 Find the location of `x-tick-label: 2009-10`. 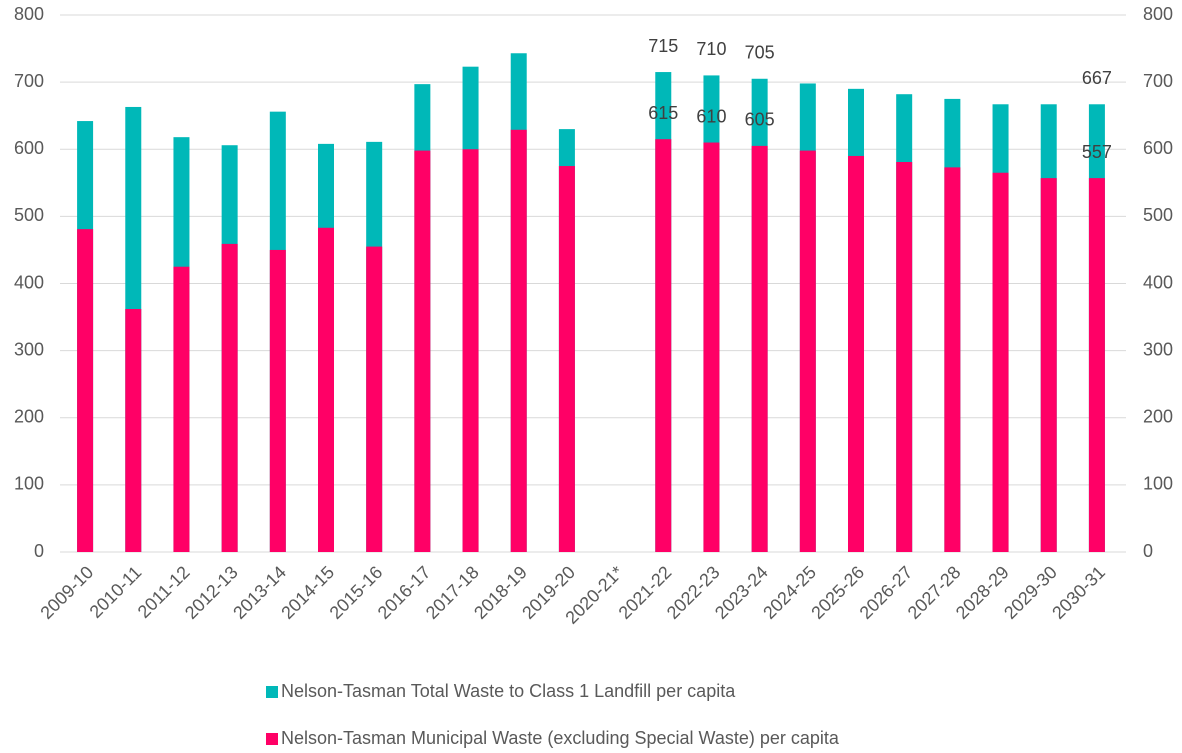

x-tick-label: 2009-10 is located at coordinates (66, 592).